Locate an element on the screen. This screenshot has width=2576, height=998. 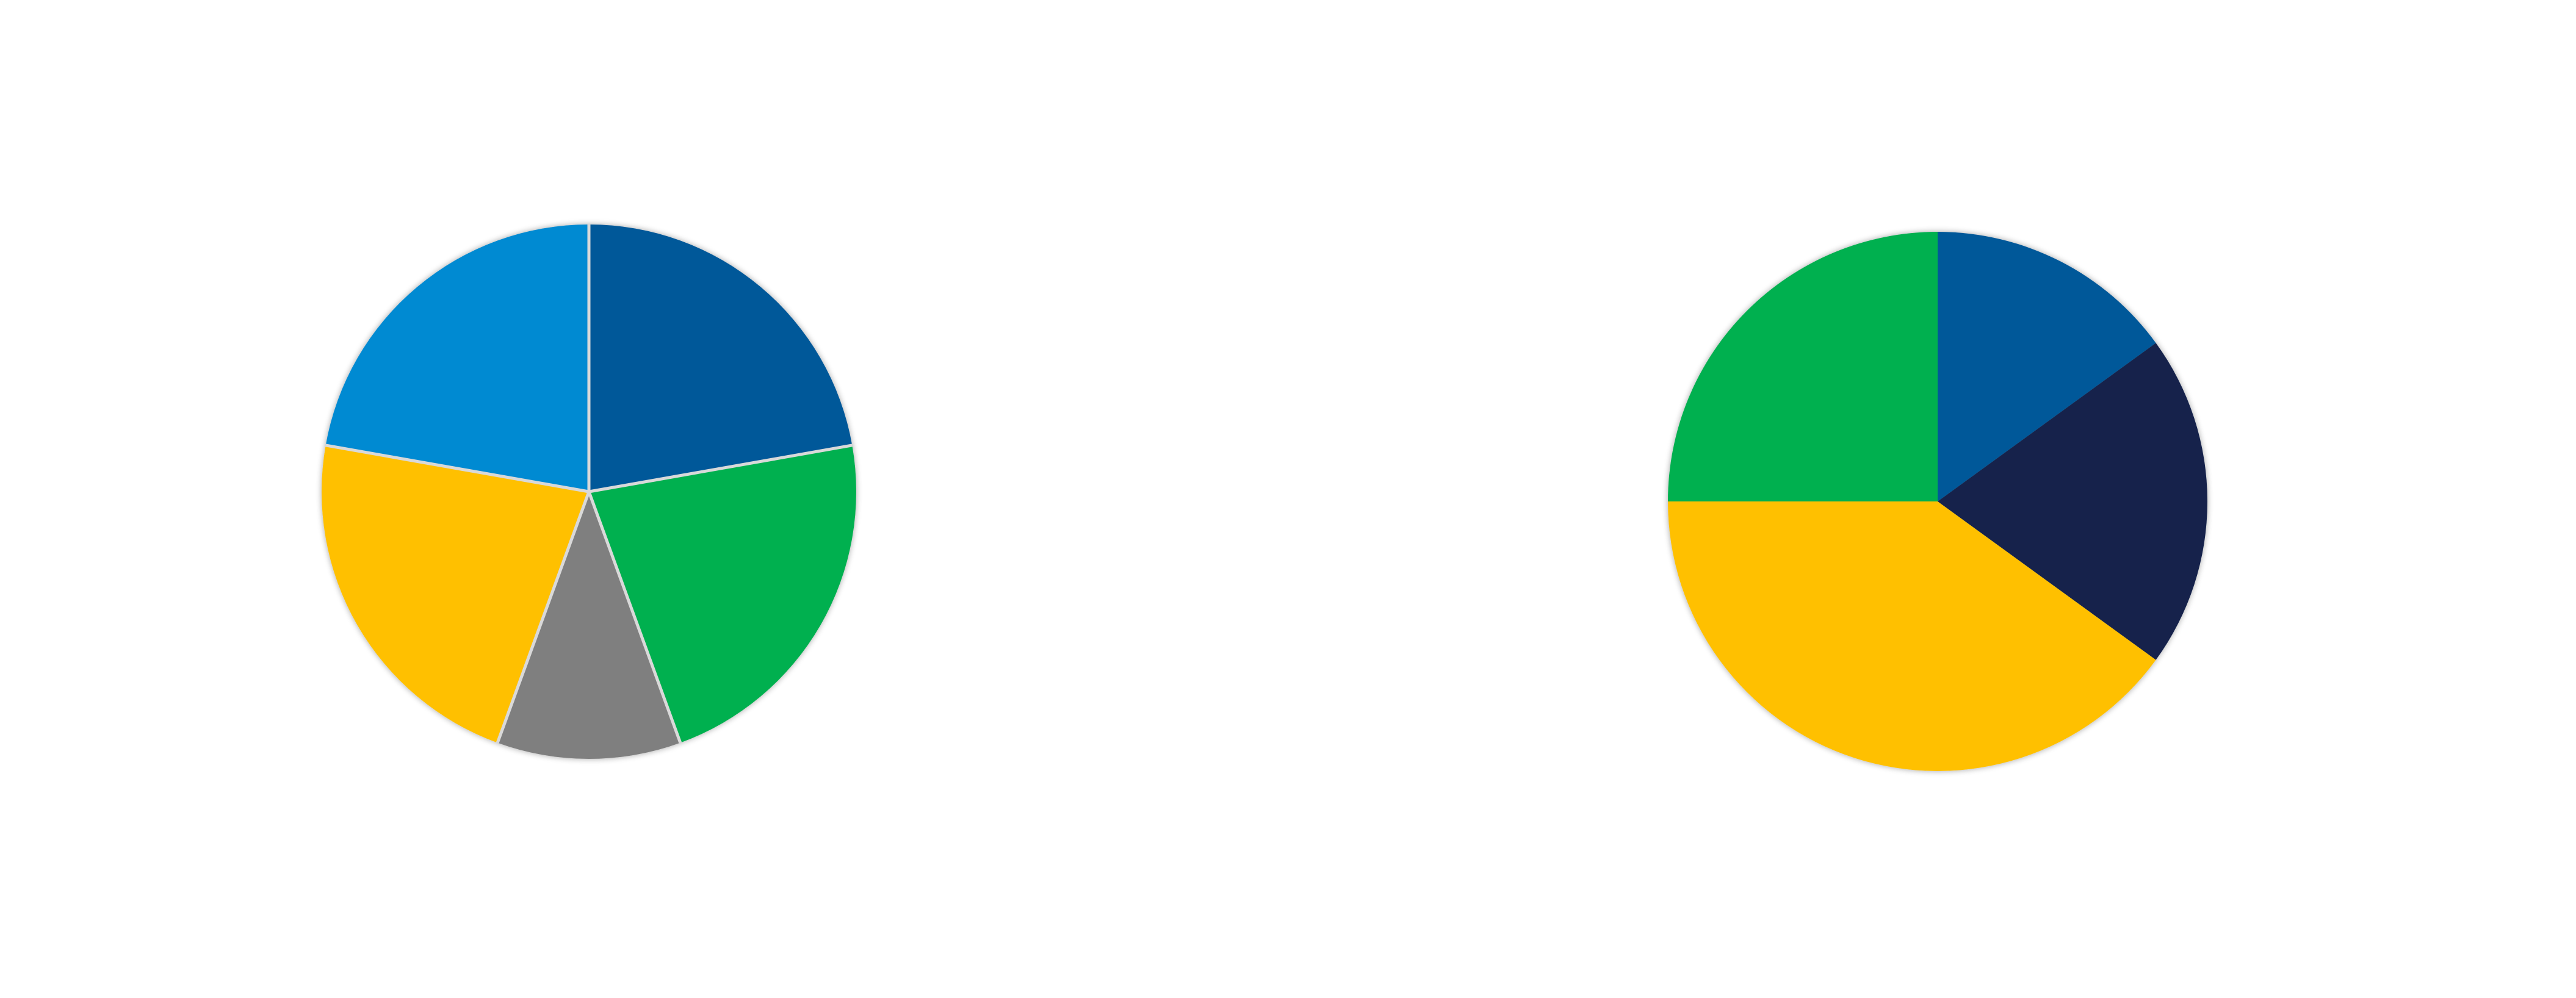
pie-chart-left is located at coordinates (589, 492).